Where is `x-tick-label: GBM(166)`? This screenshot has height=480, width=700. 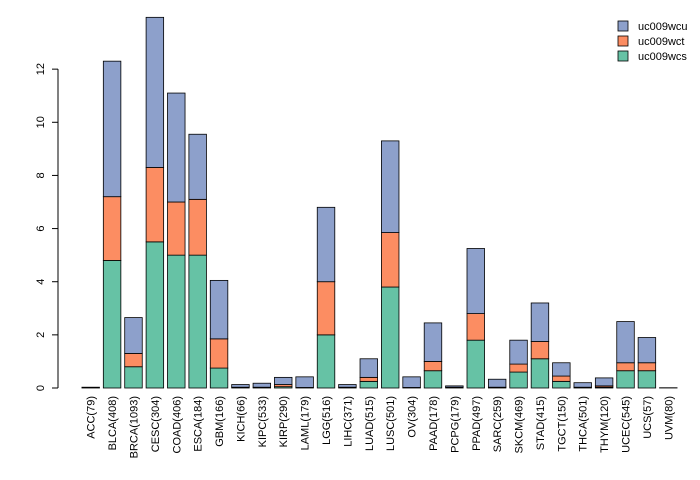 x-tick-label: GBM(166) is located at coordinates (220, 421).